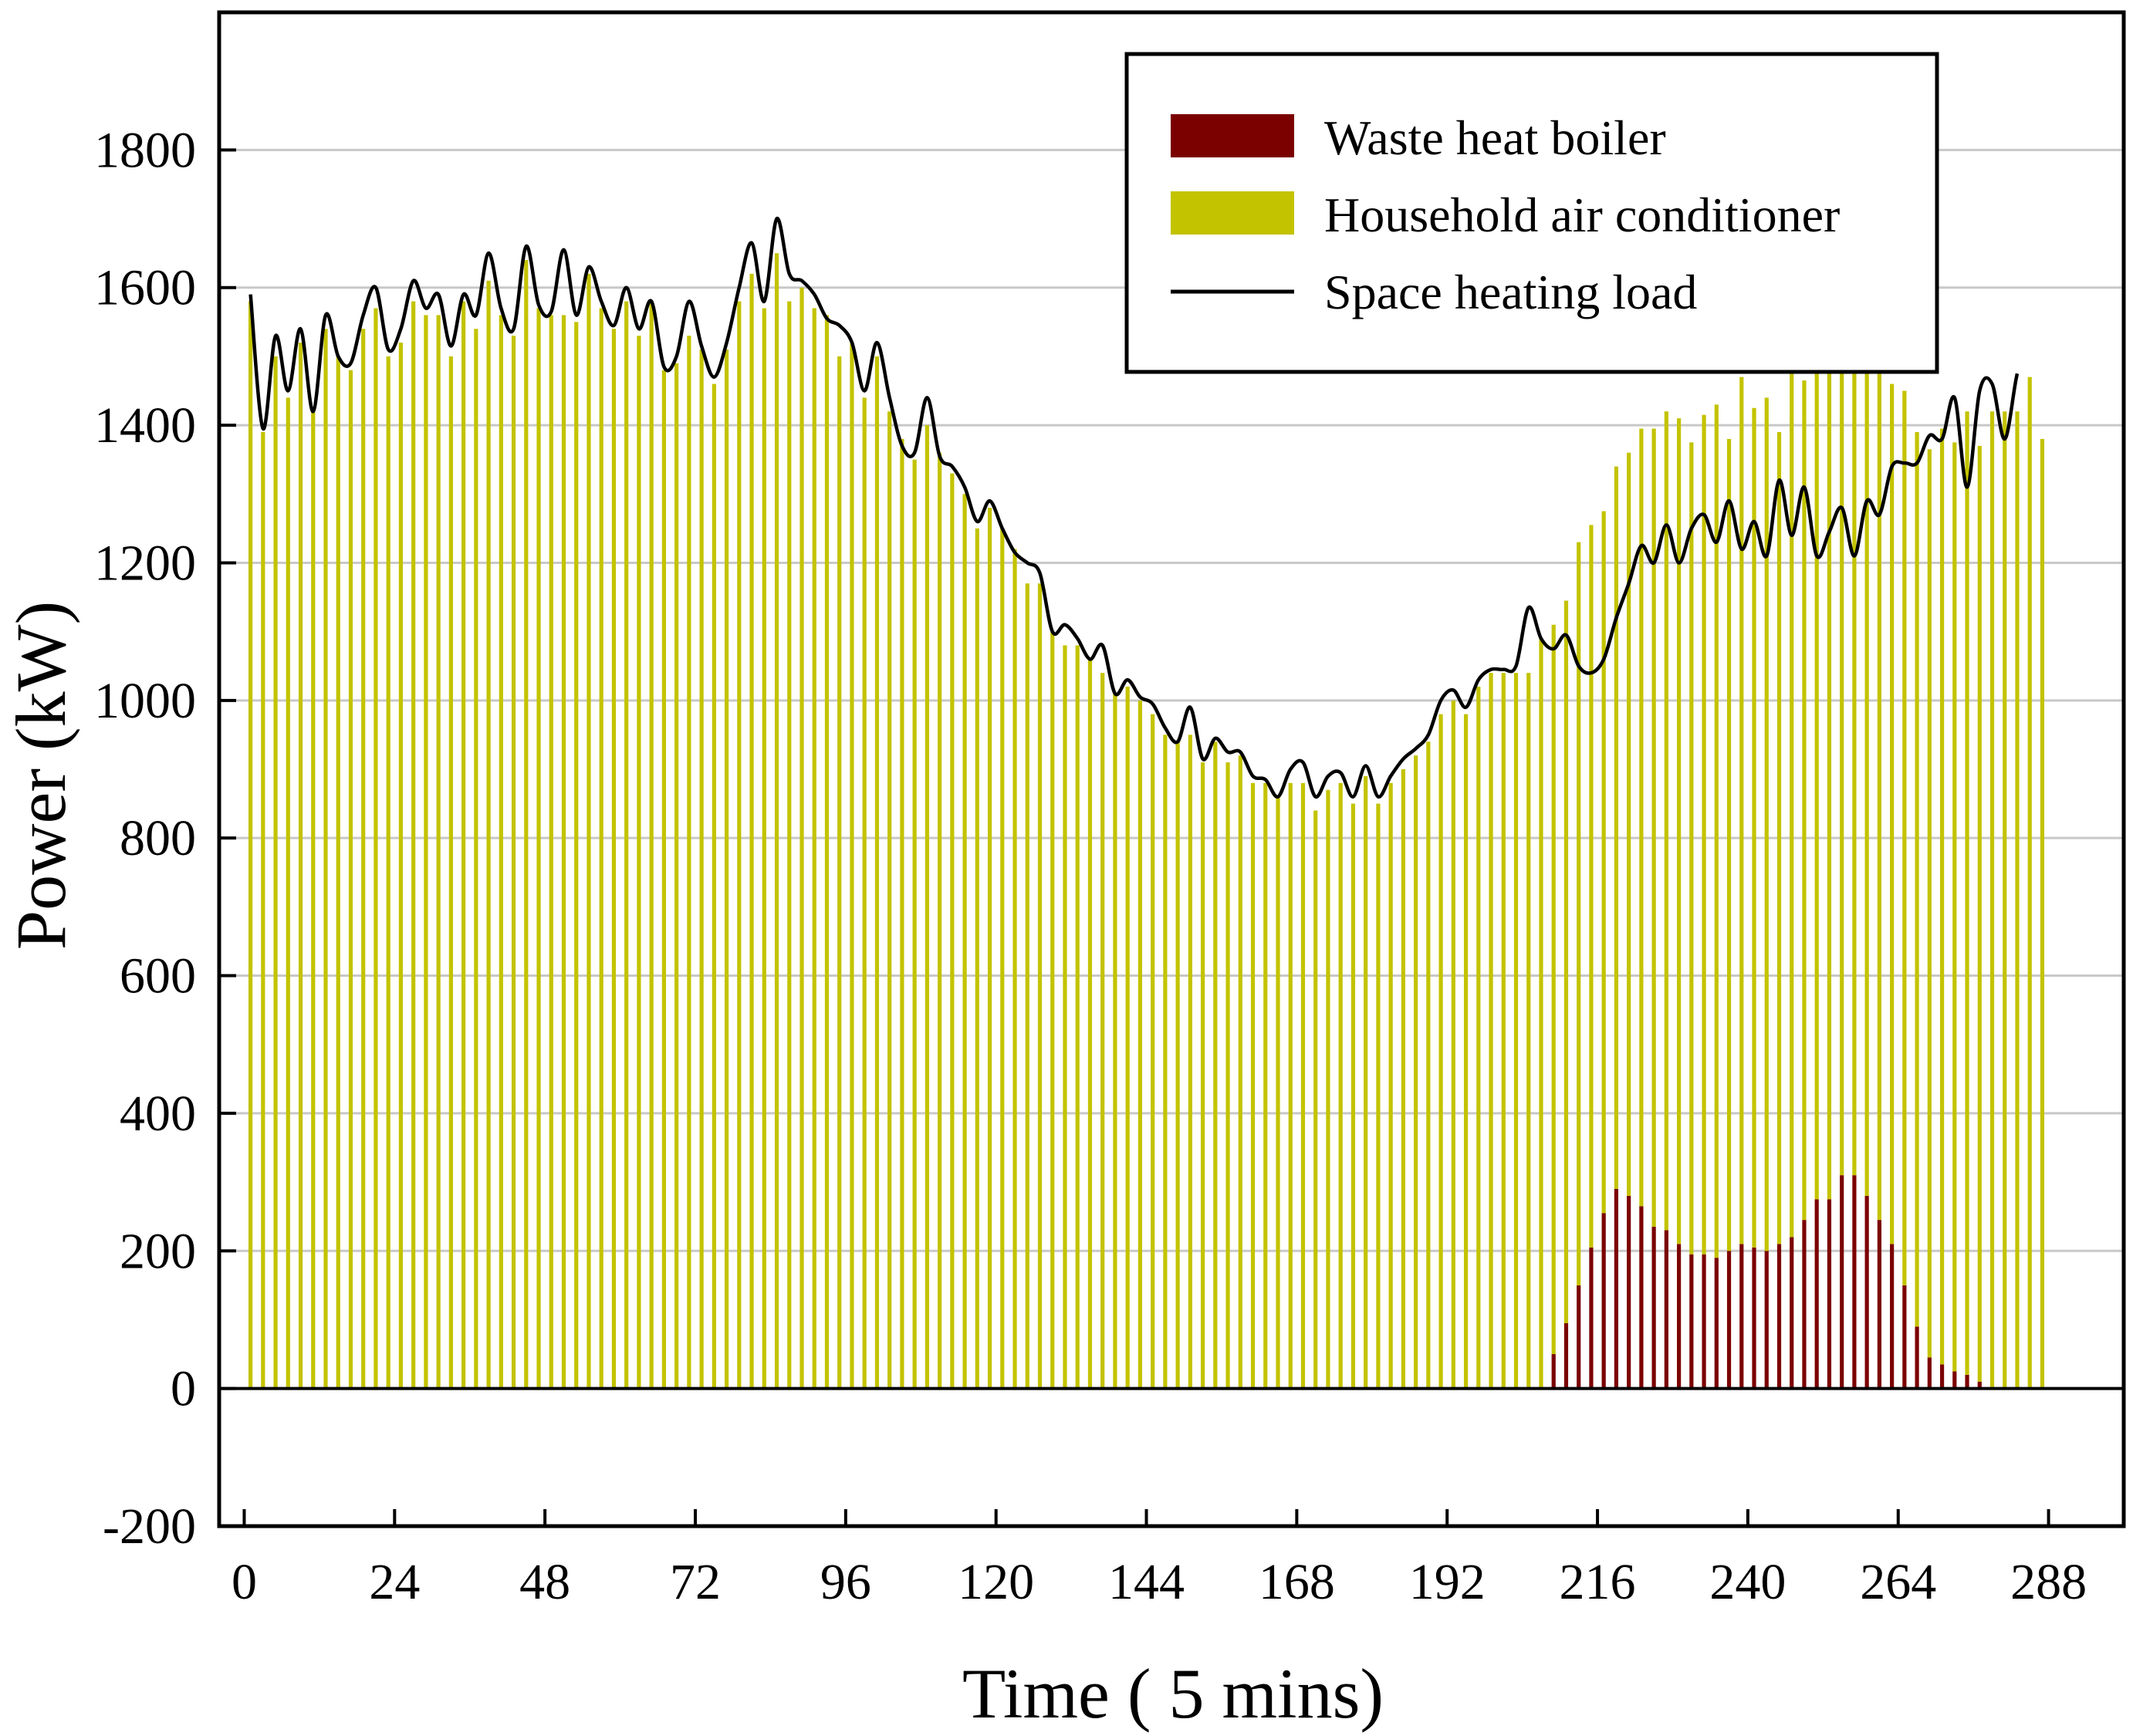 The image size is (2133, 1736). I want to click on y-tick-label-1000: 1000, so click(145, 701).